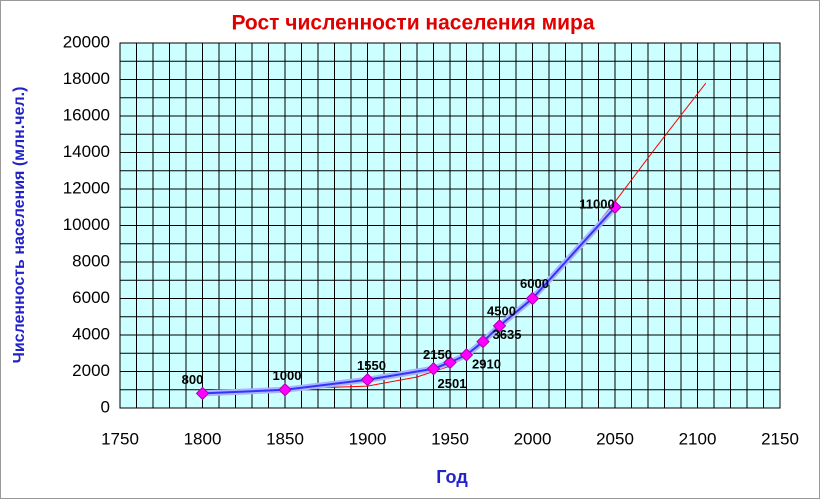  I want to click on y-tick-label: 20000, so click(86, 41).